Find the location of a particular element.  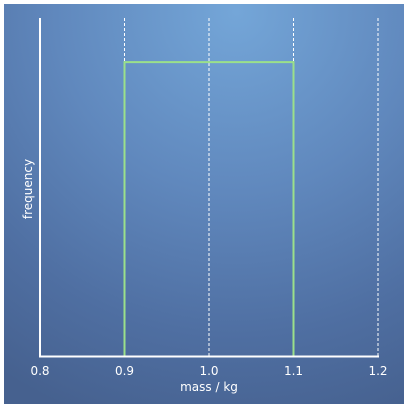

x-tick-label: 1.2 is located at coordinates (377, 371).